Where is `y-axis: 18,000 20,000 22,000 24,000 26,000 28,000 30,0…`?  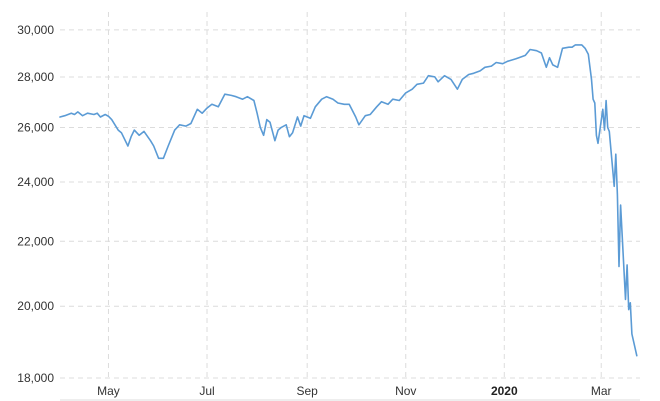
y-axis: 18,000 20,000 22,000 24,000 26,000 28,000 30,0… is located at coordinates (35, 204).